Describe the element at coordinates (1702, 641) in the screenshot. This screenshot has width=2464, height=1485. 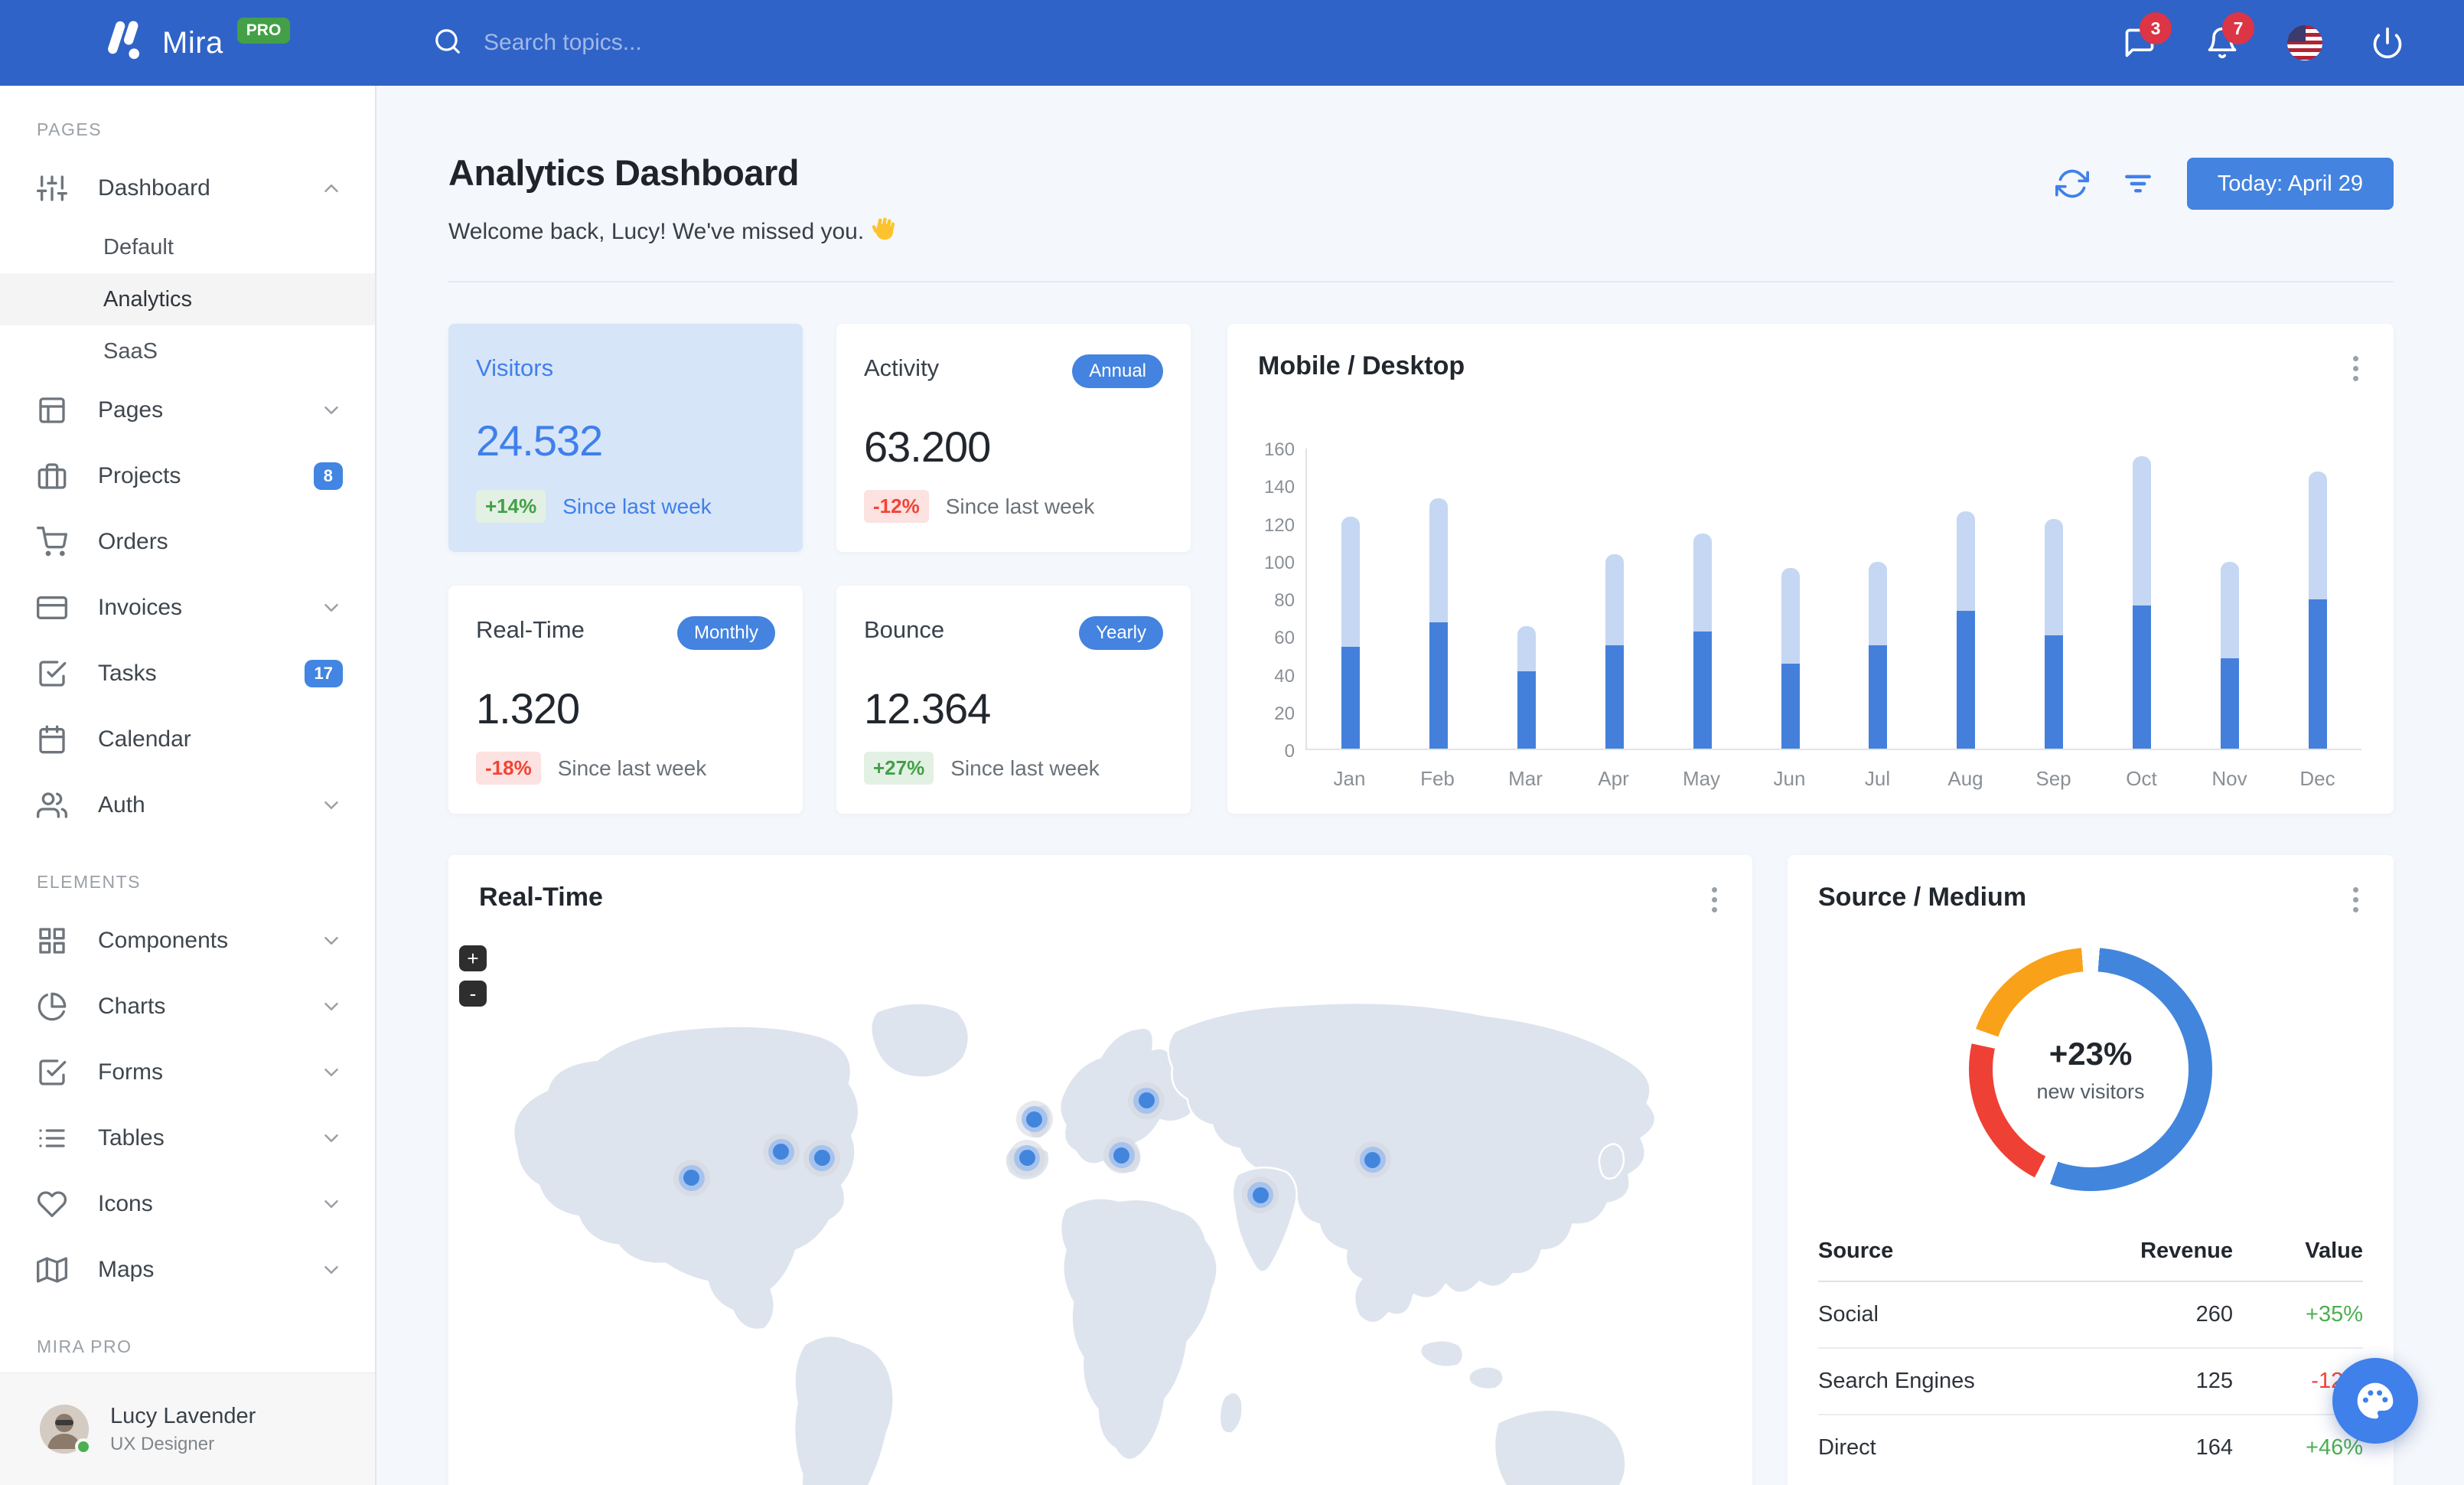
I see `stacked-bar-may` at that location.